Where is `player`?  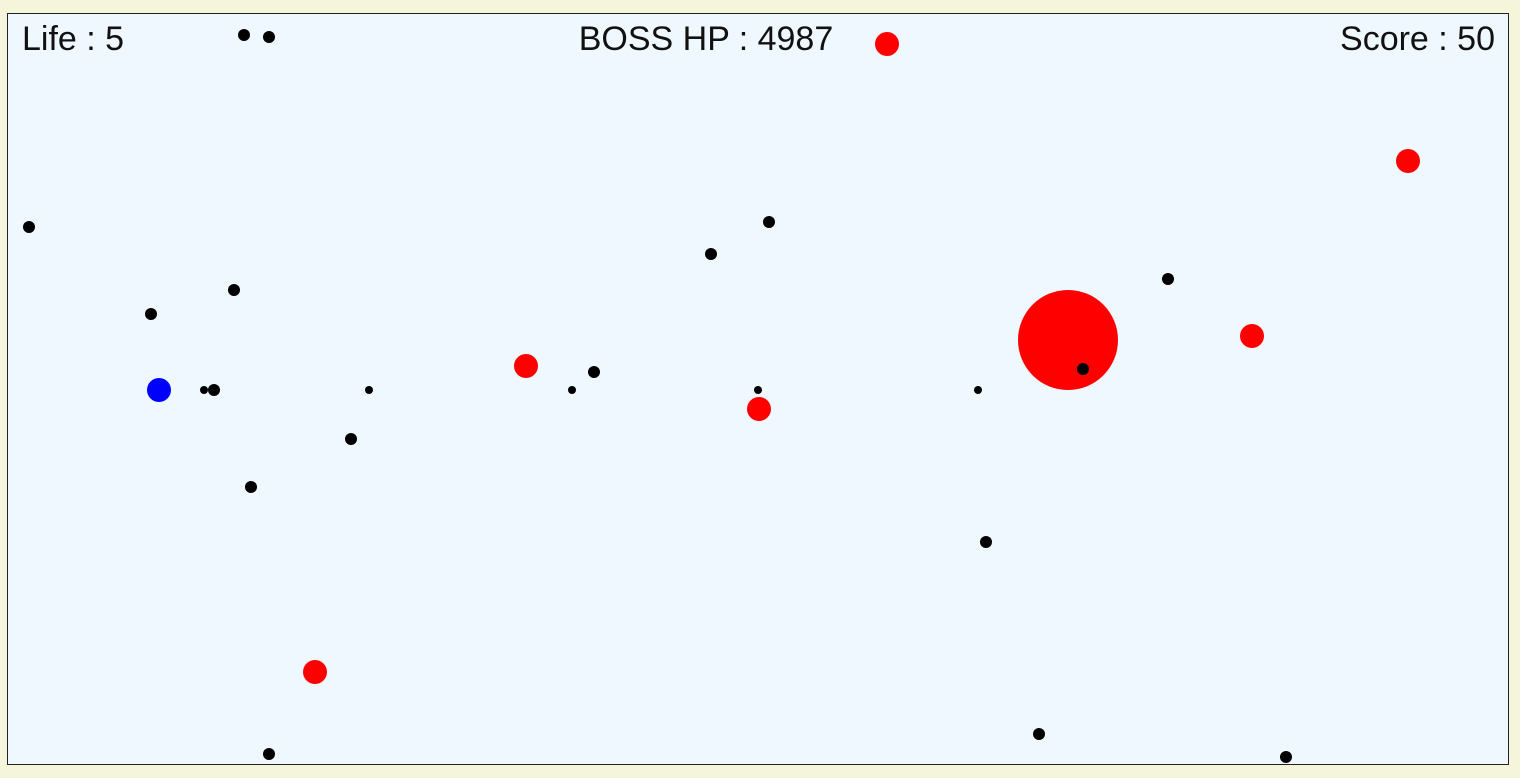
player is located at coordinates (159, 390).